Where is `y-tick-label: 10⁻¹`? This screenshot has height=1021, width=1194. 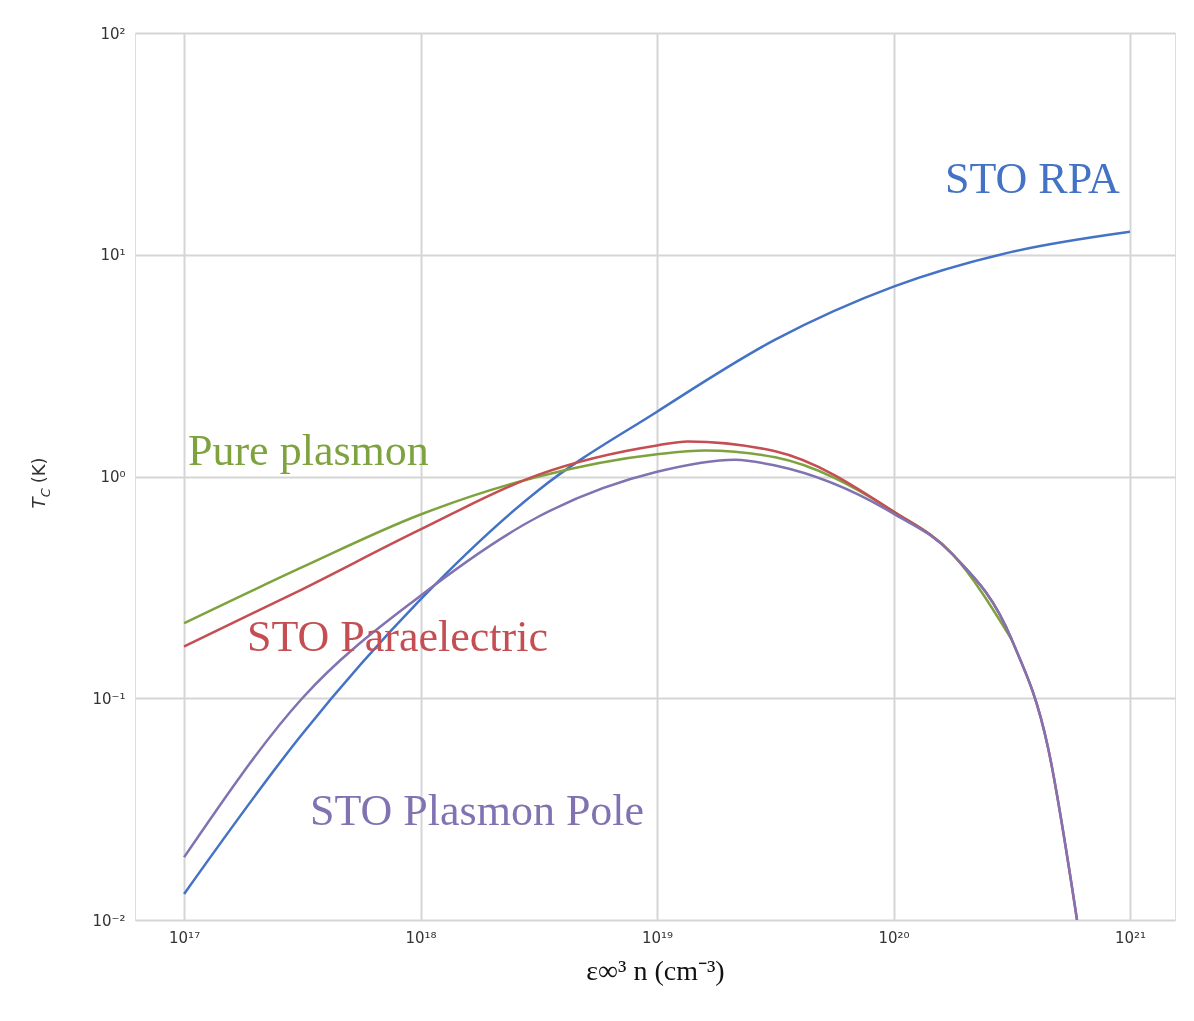
y-tick-label: 10⁻¹ is located at coordinates (109, 698).